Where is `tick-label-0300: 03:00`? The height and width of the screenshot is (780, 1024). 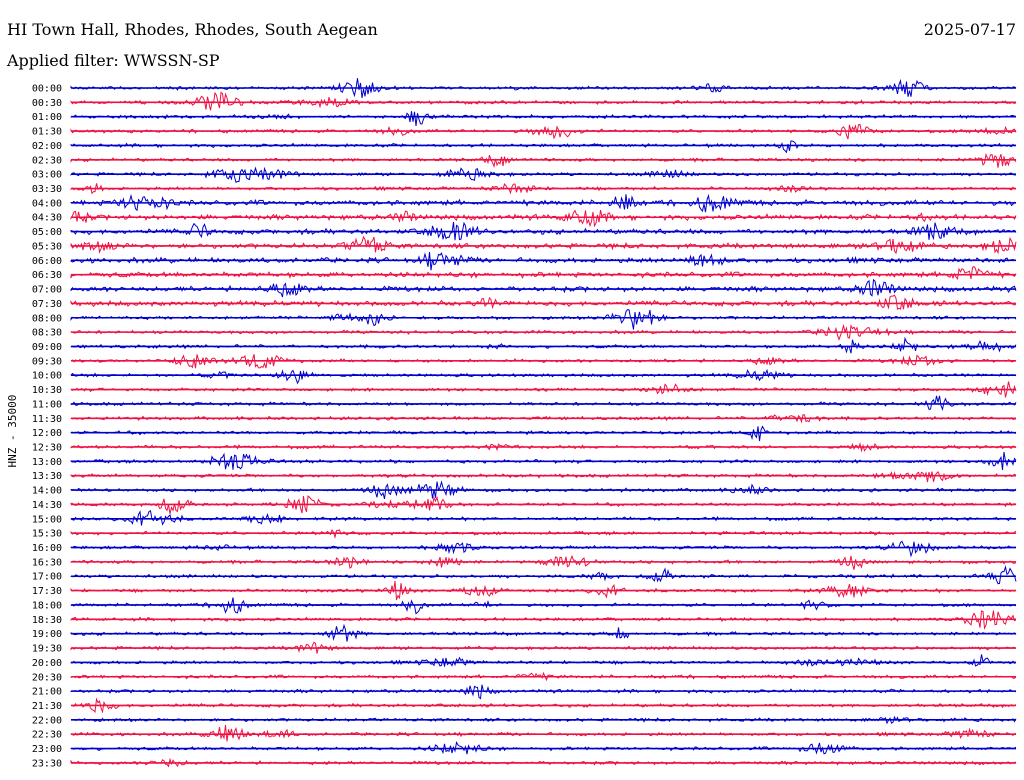
tick-label-0300: 03:00 is located at coordinates (47, 175).